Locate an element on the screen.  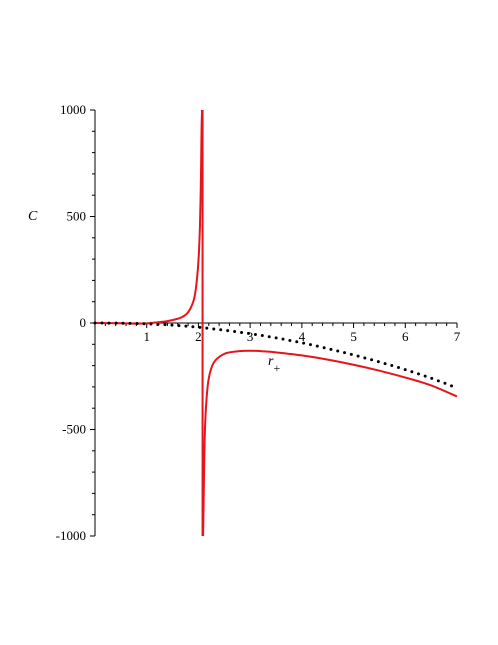
x-tick-label: 3 is located at coordinates (250, 336).